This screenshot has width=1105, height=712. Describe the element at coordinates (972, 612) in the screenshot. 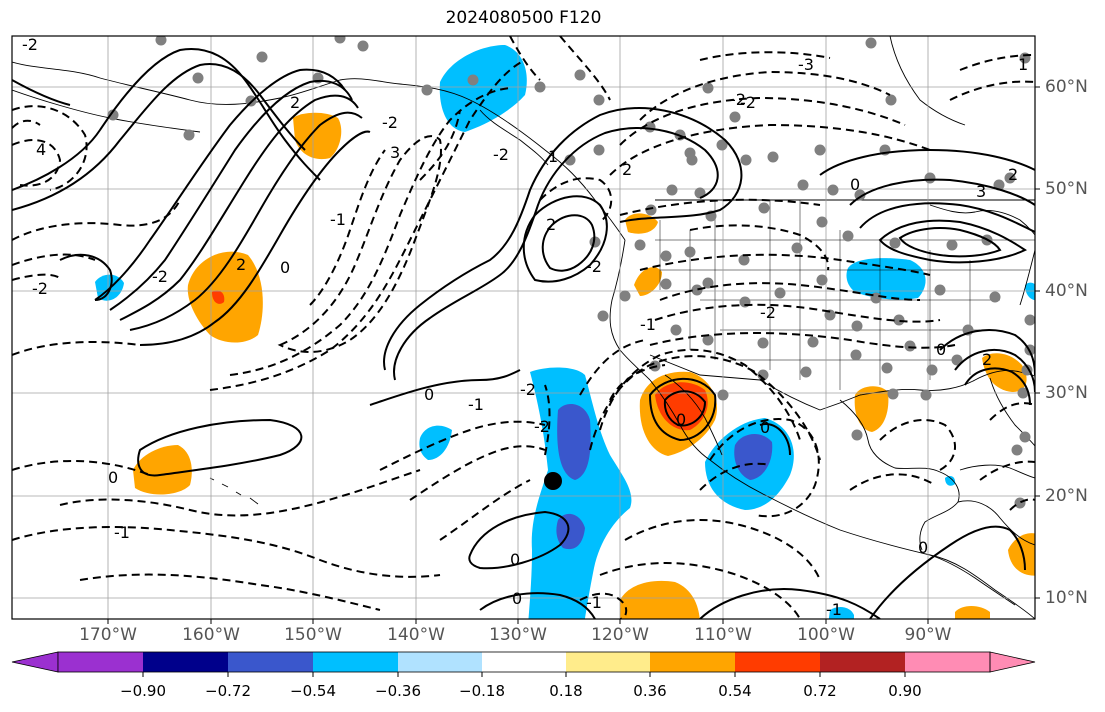

I see `shade-orange-central-america` at that location.